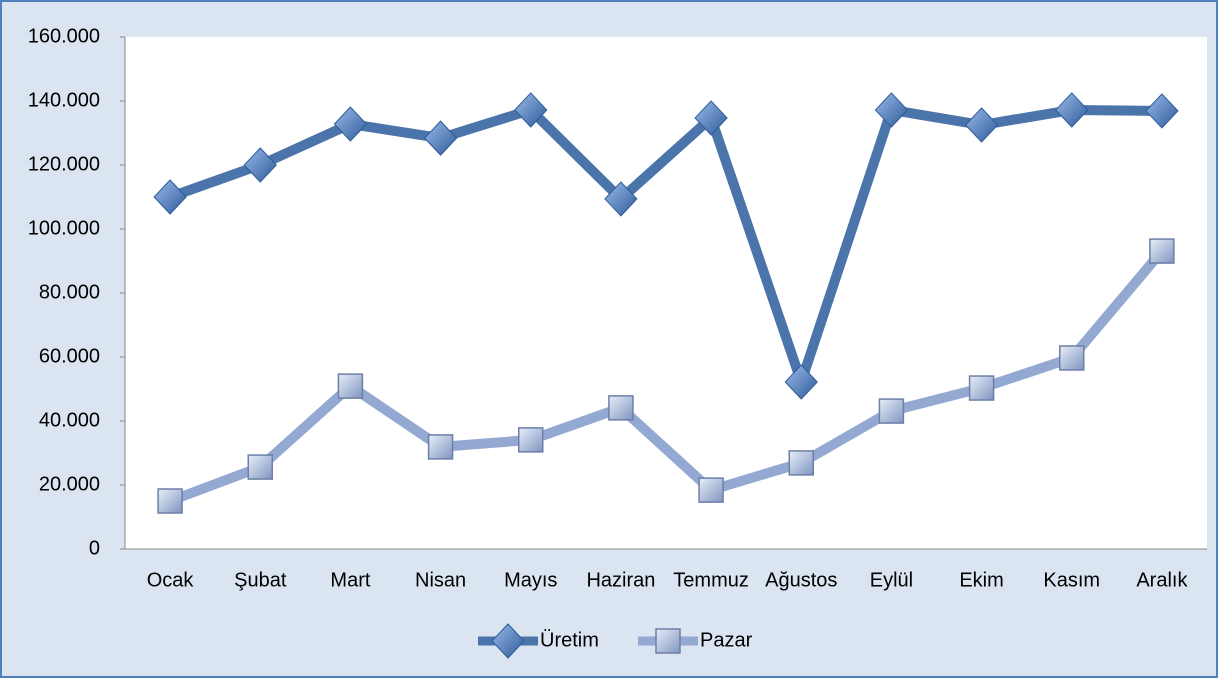 The width and height of the screenshot is (1219, 684). I want to click on x-tick-label: Kasım, so click(1071, 580).